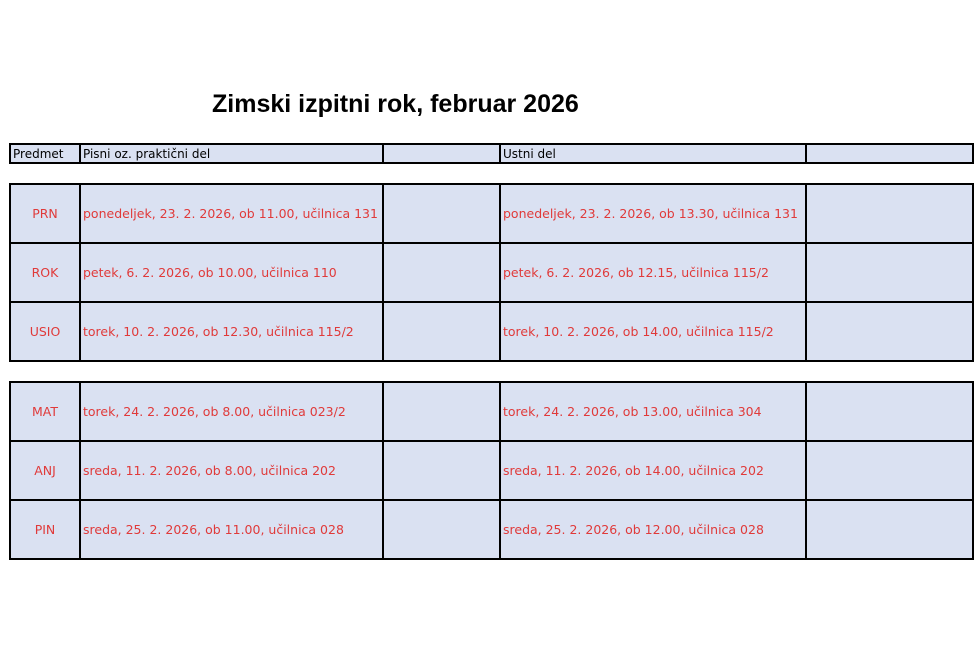 The image size is (978, 671). Describe the element at coordinates (395, 104) in the screenshot. I see `page-title: Zimski izpitni rok, februar 2026` at that location.